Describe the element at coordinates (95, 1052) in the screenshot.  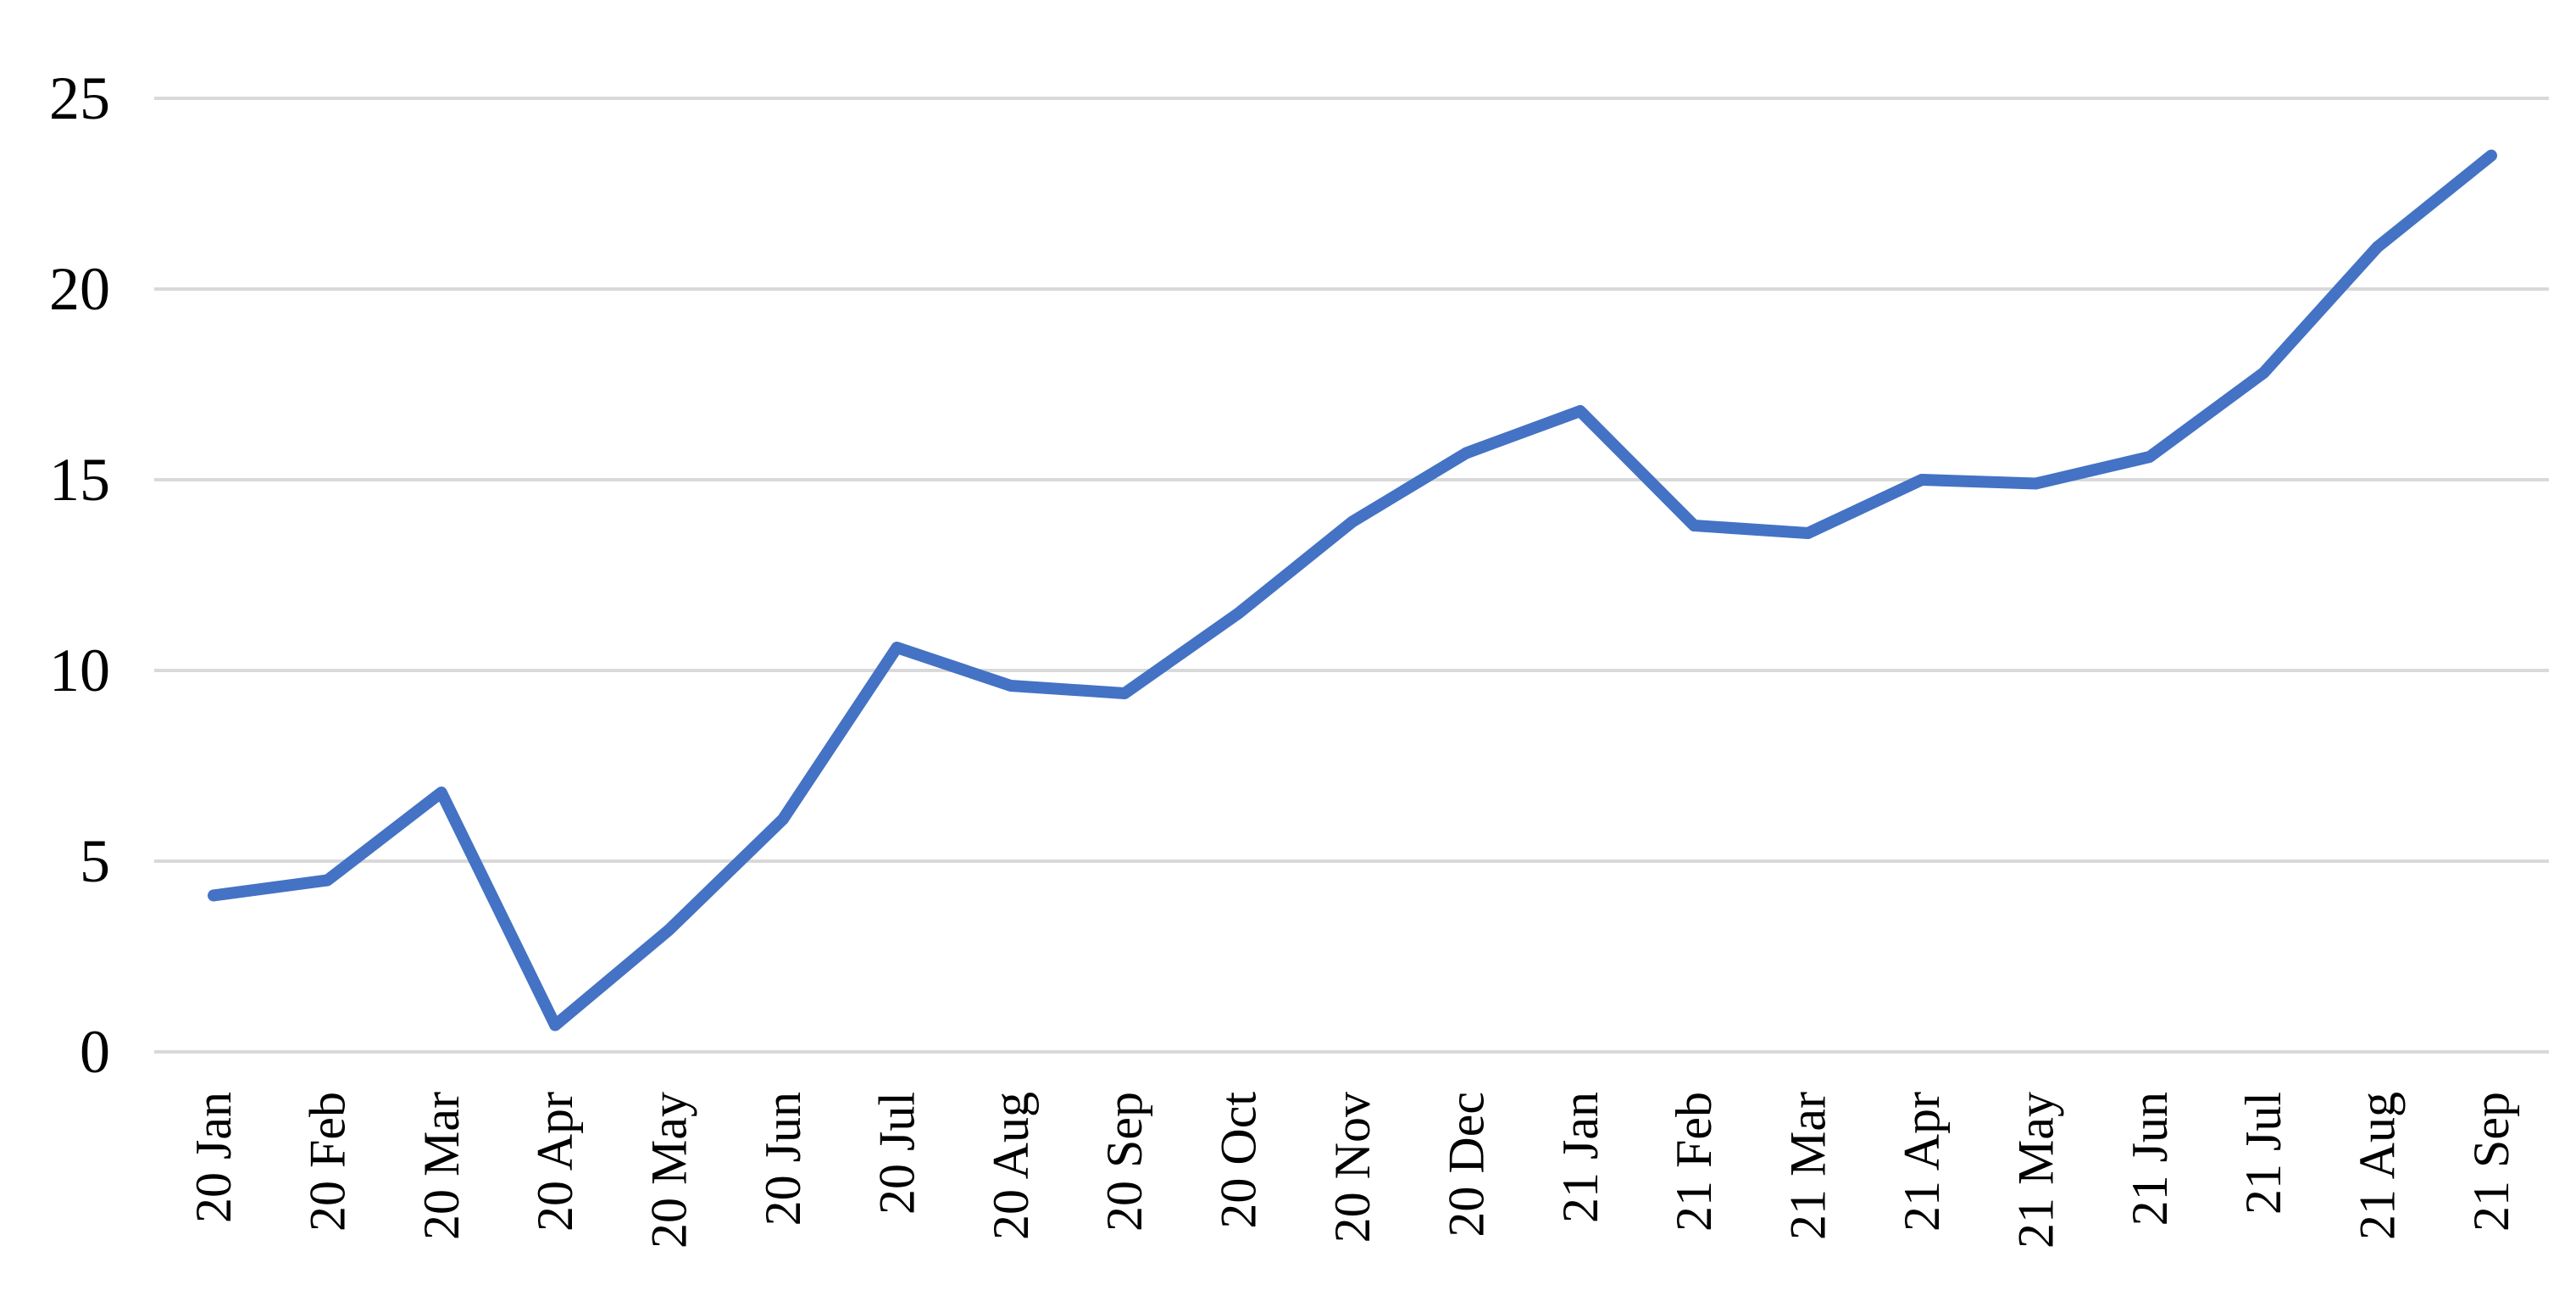
I see `y-tick-label: 0` at that location.